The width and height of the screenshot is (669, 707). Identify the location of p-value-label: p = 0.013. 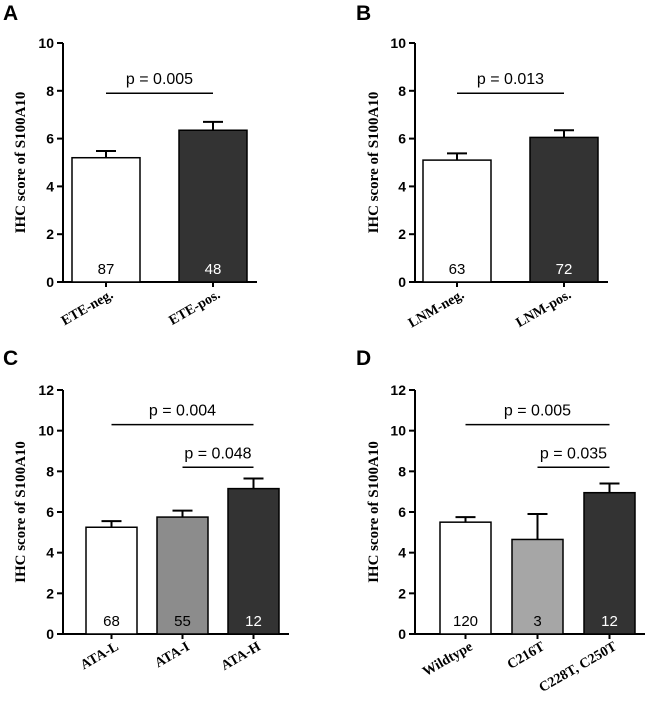
(510, 79).